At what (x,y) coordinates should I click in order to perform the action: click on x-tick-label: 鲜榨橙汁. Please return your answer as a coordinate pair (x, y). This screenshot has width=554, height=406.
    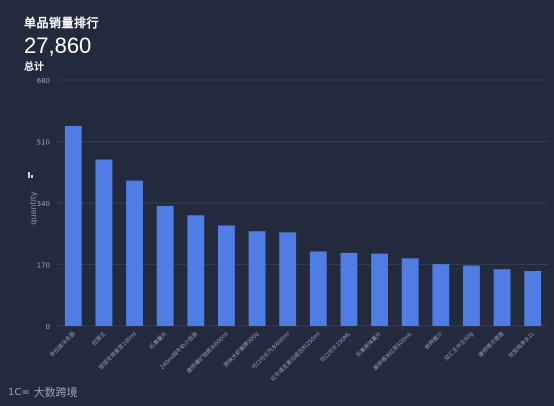
    Looking at the image, I should click on (434, 340).